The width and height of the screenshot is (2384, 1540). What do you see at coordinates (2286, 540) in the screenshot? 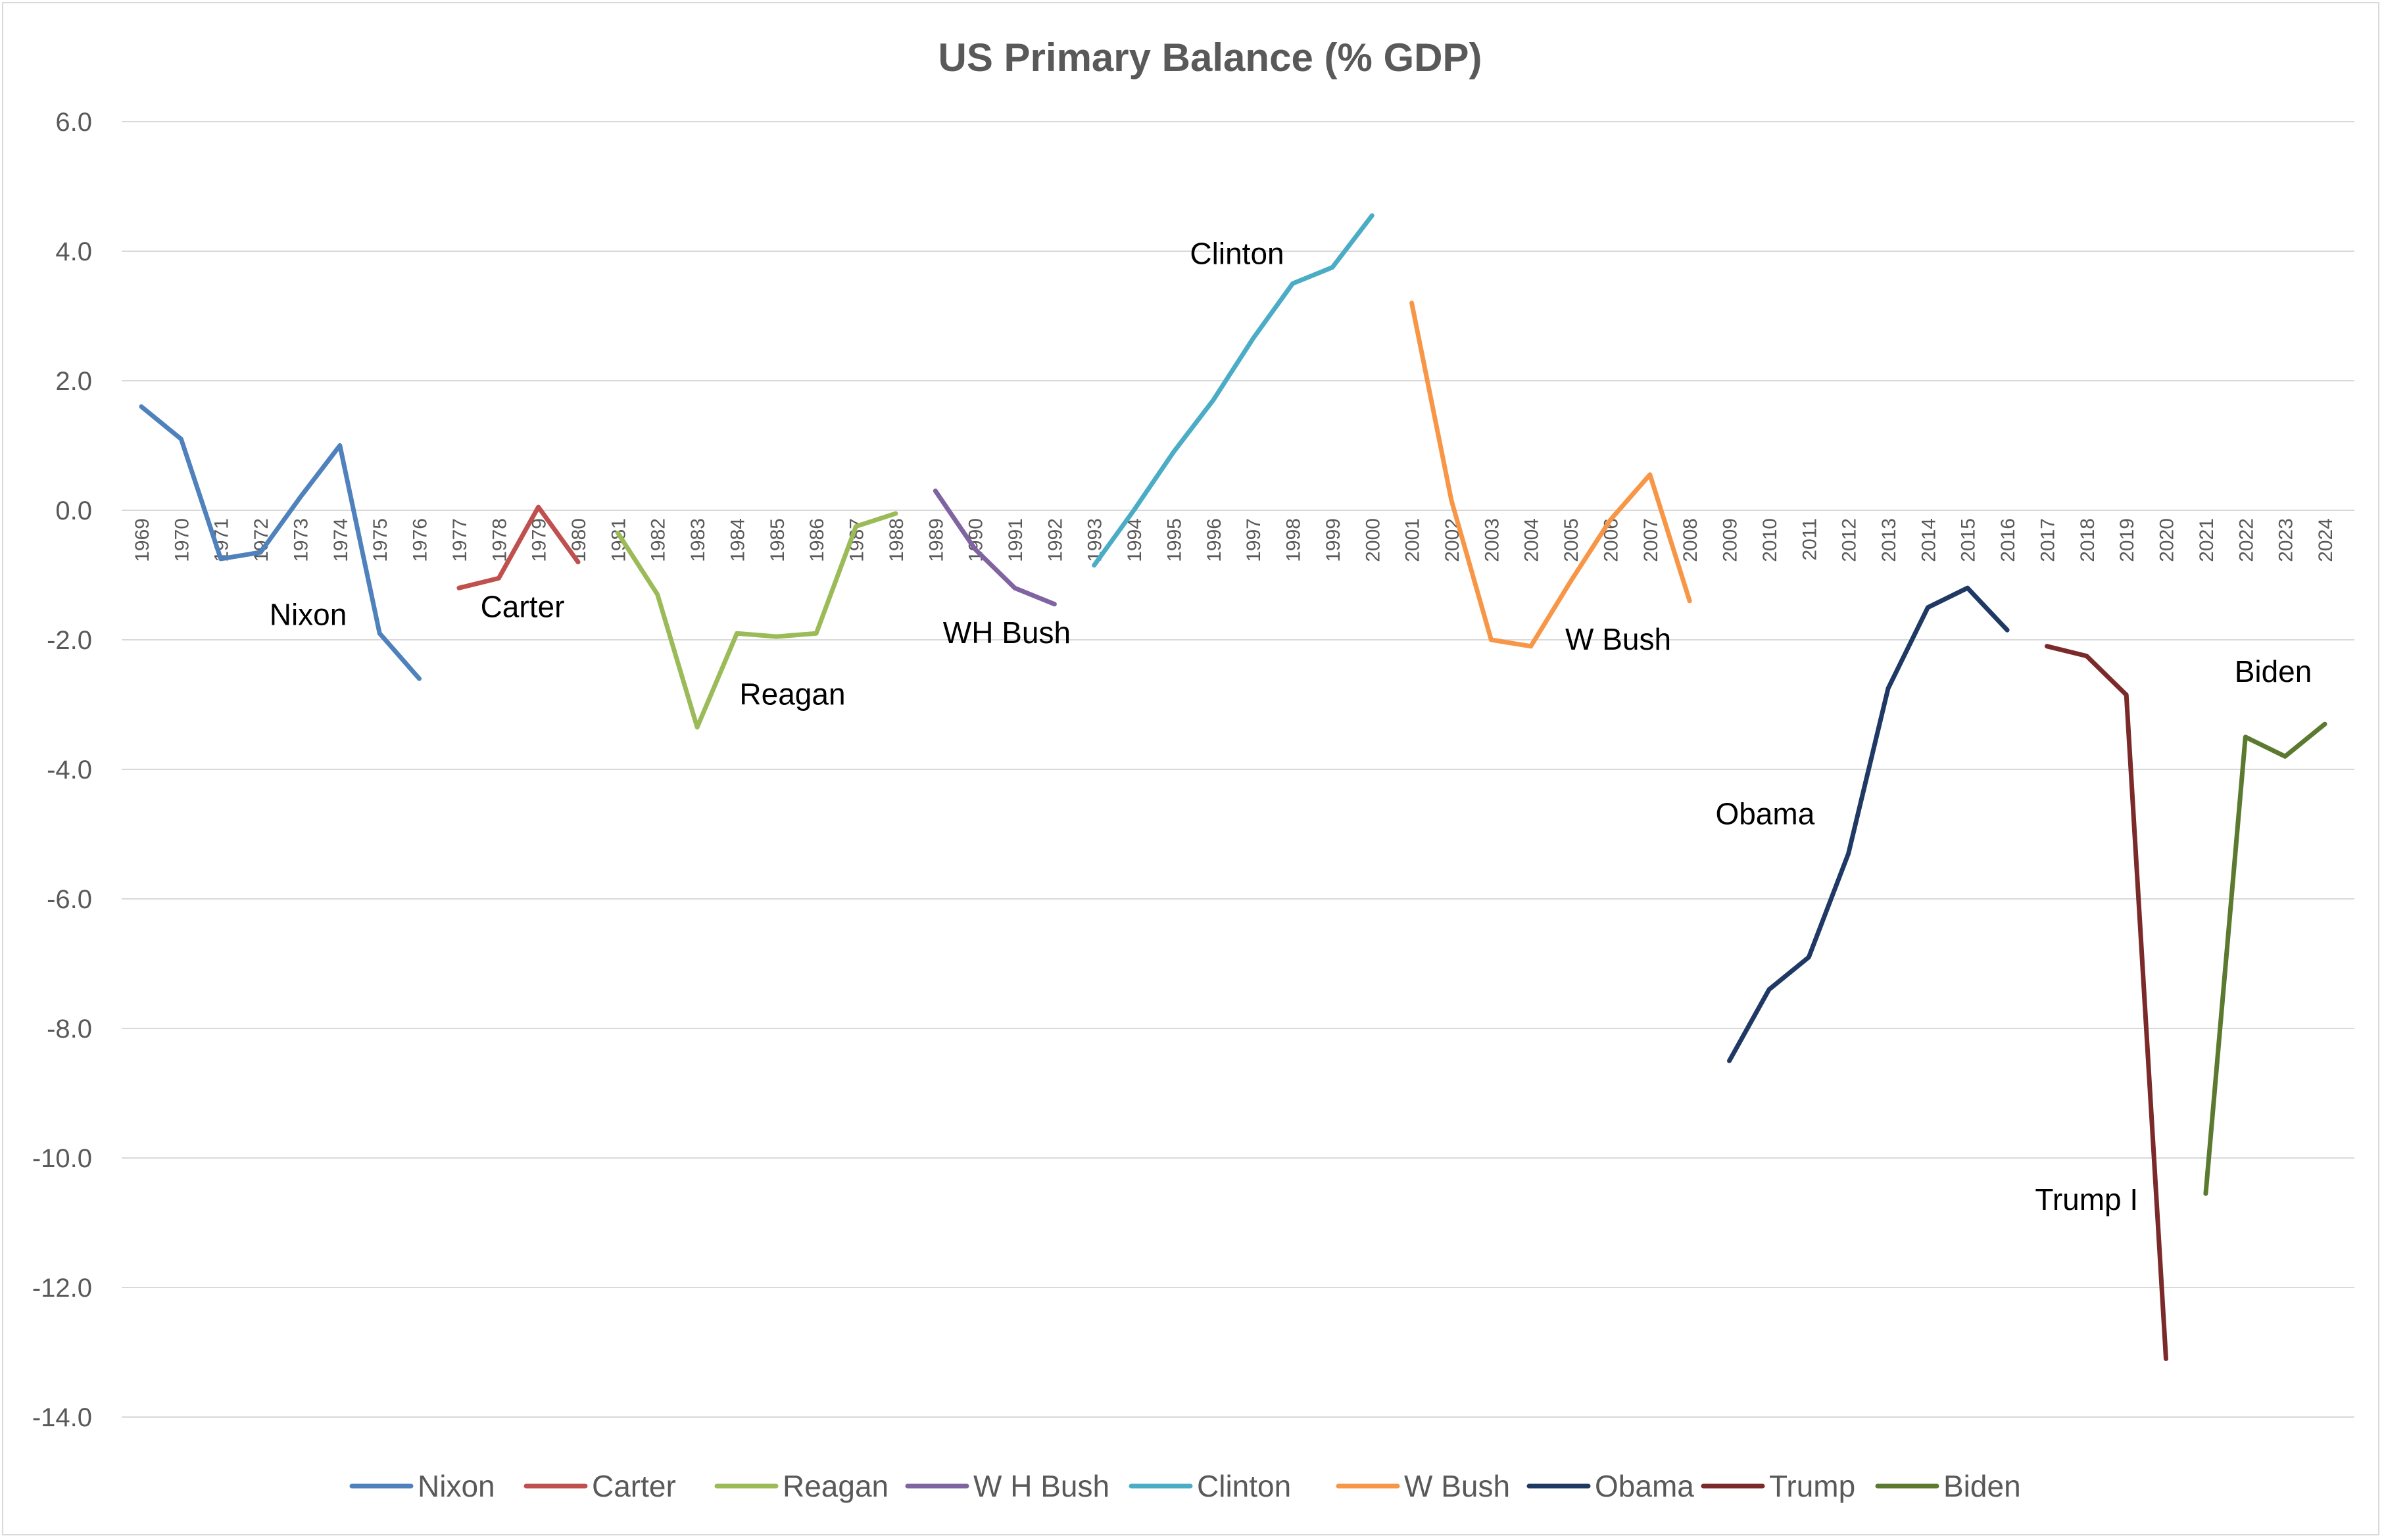
I see `x-tick-label: 2023` at bounding box center [2286, 540].